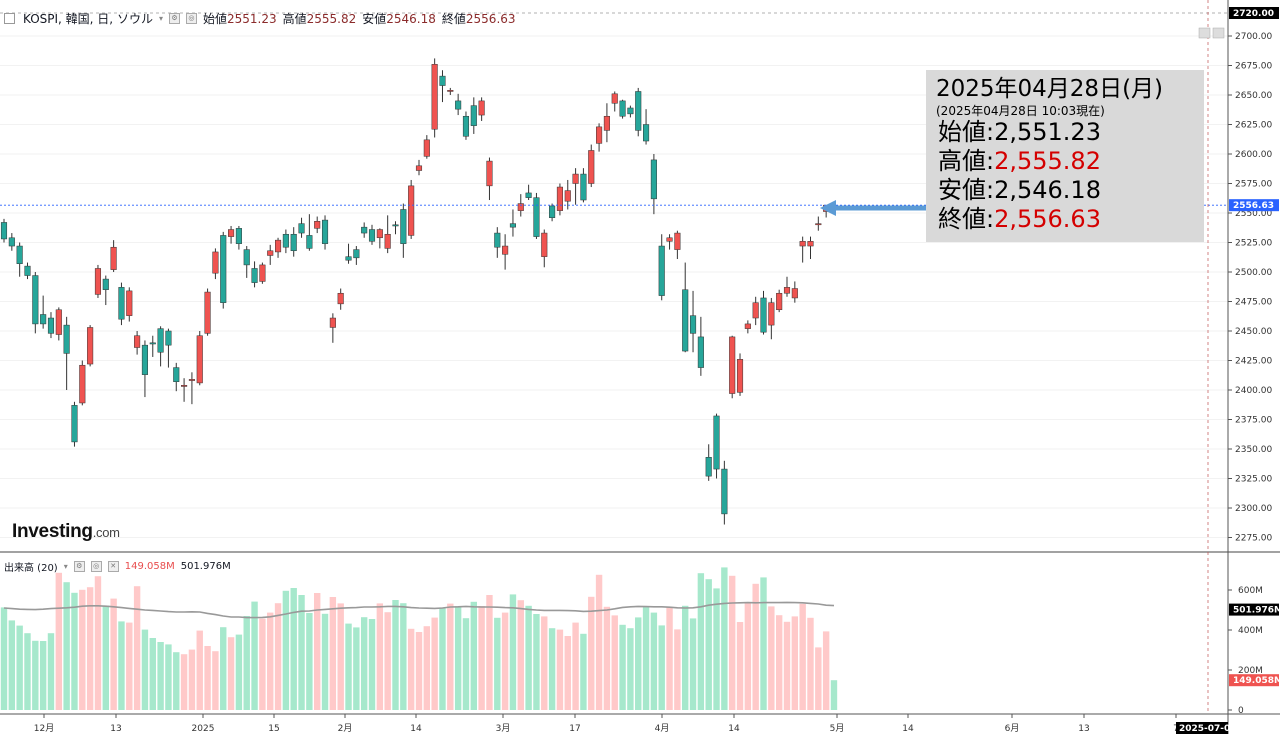 The height and width of the screenshot is (734, 1280). I want to click on volume-last-tag: 149.058M, so click(1254, 680).